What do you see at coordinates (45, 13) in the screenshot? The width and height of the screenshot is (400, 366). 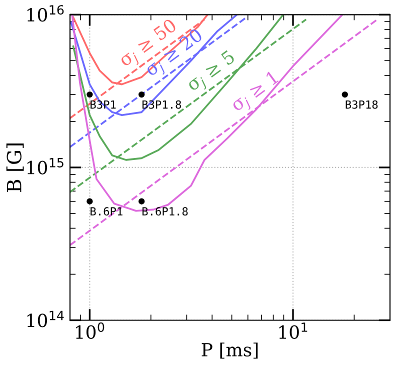 I see `y-tick-label: 10$^{16}$` at bounding box center [45, 13].